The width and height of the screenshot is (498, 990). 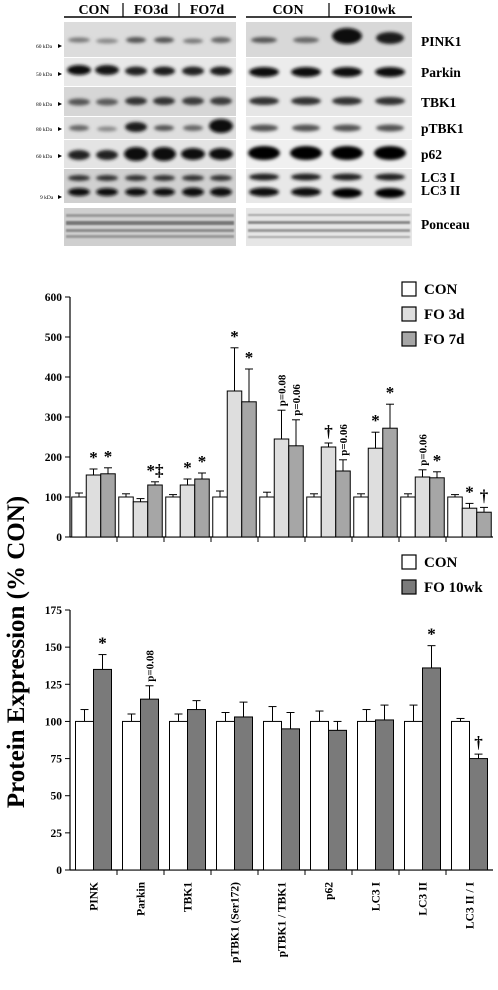 What do you see at coordinates (442, 128) in the screenshot?
I see `protein-label: pTBK1` at bounding box center [442, 128].